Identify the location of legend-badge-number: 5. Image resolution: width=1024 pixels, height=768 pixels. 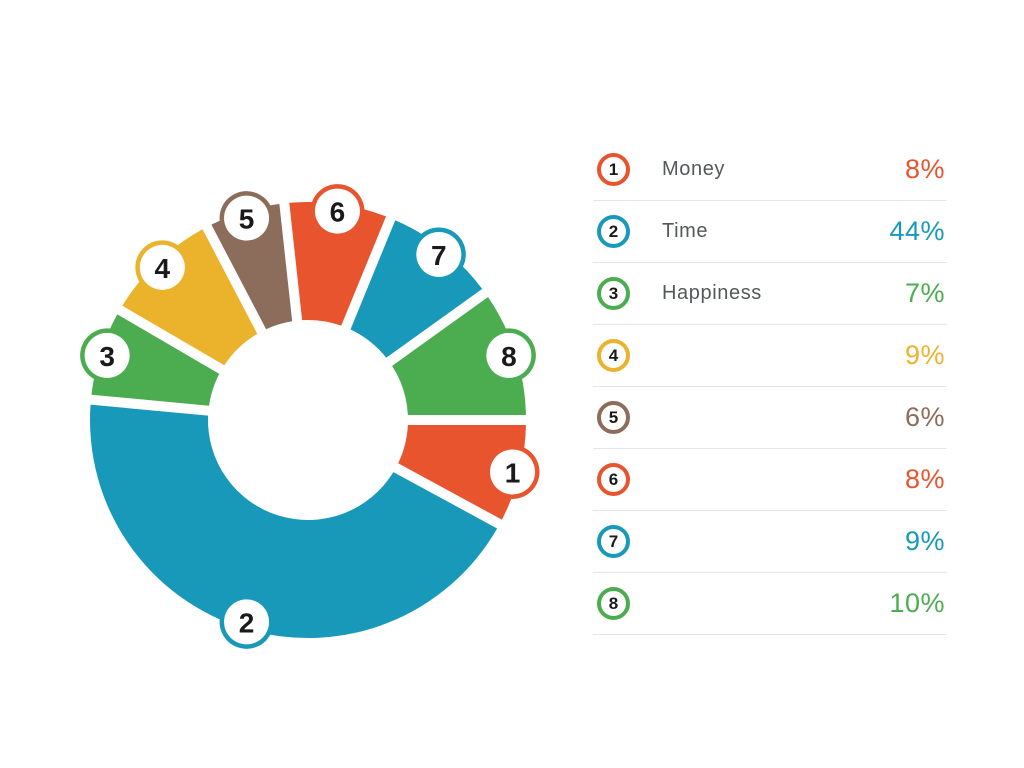
(613, 417).